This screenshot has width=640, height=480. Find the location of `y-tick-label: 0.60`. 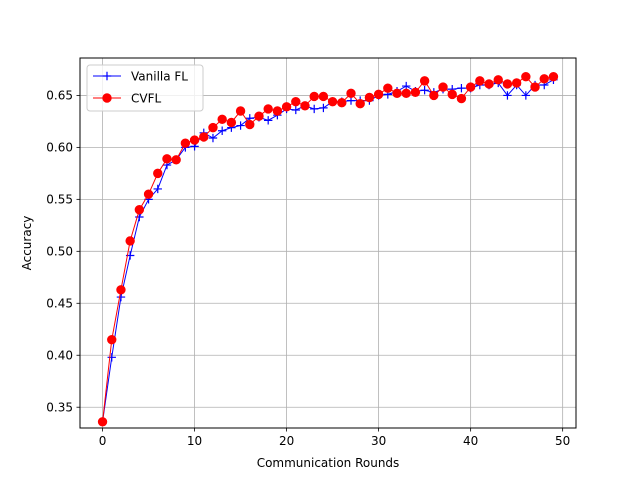

y-tick-label: 0.60 is located at coordinates (59, 148).